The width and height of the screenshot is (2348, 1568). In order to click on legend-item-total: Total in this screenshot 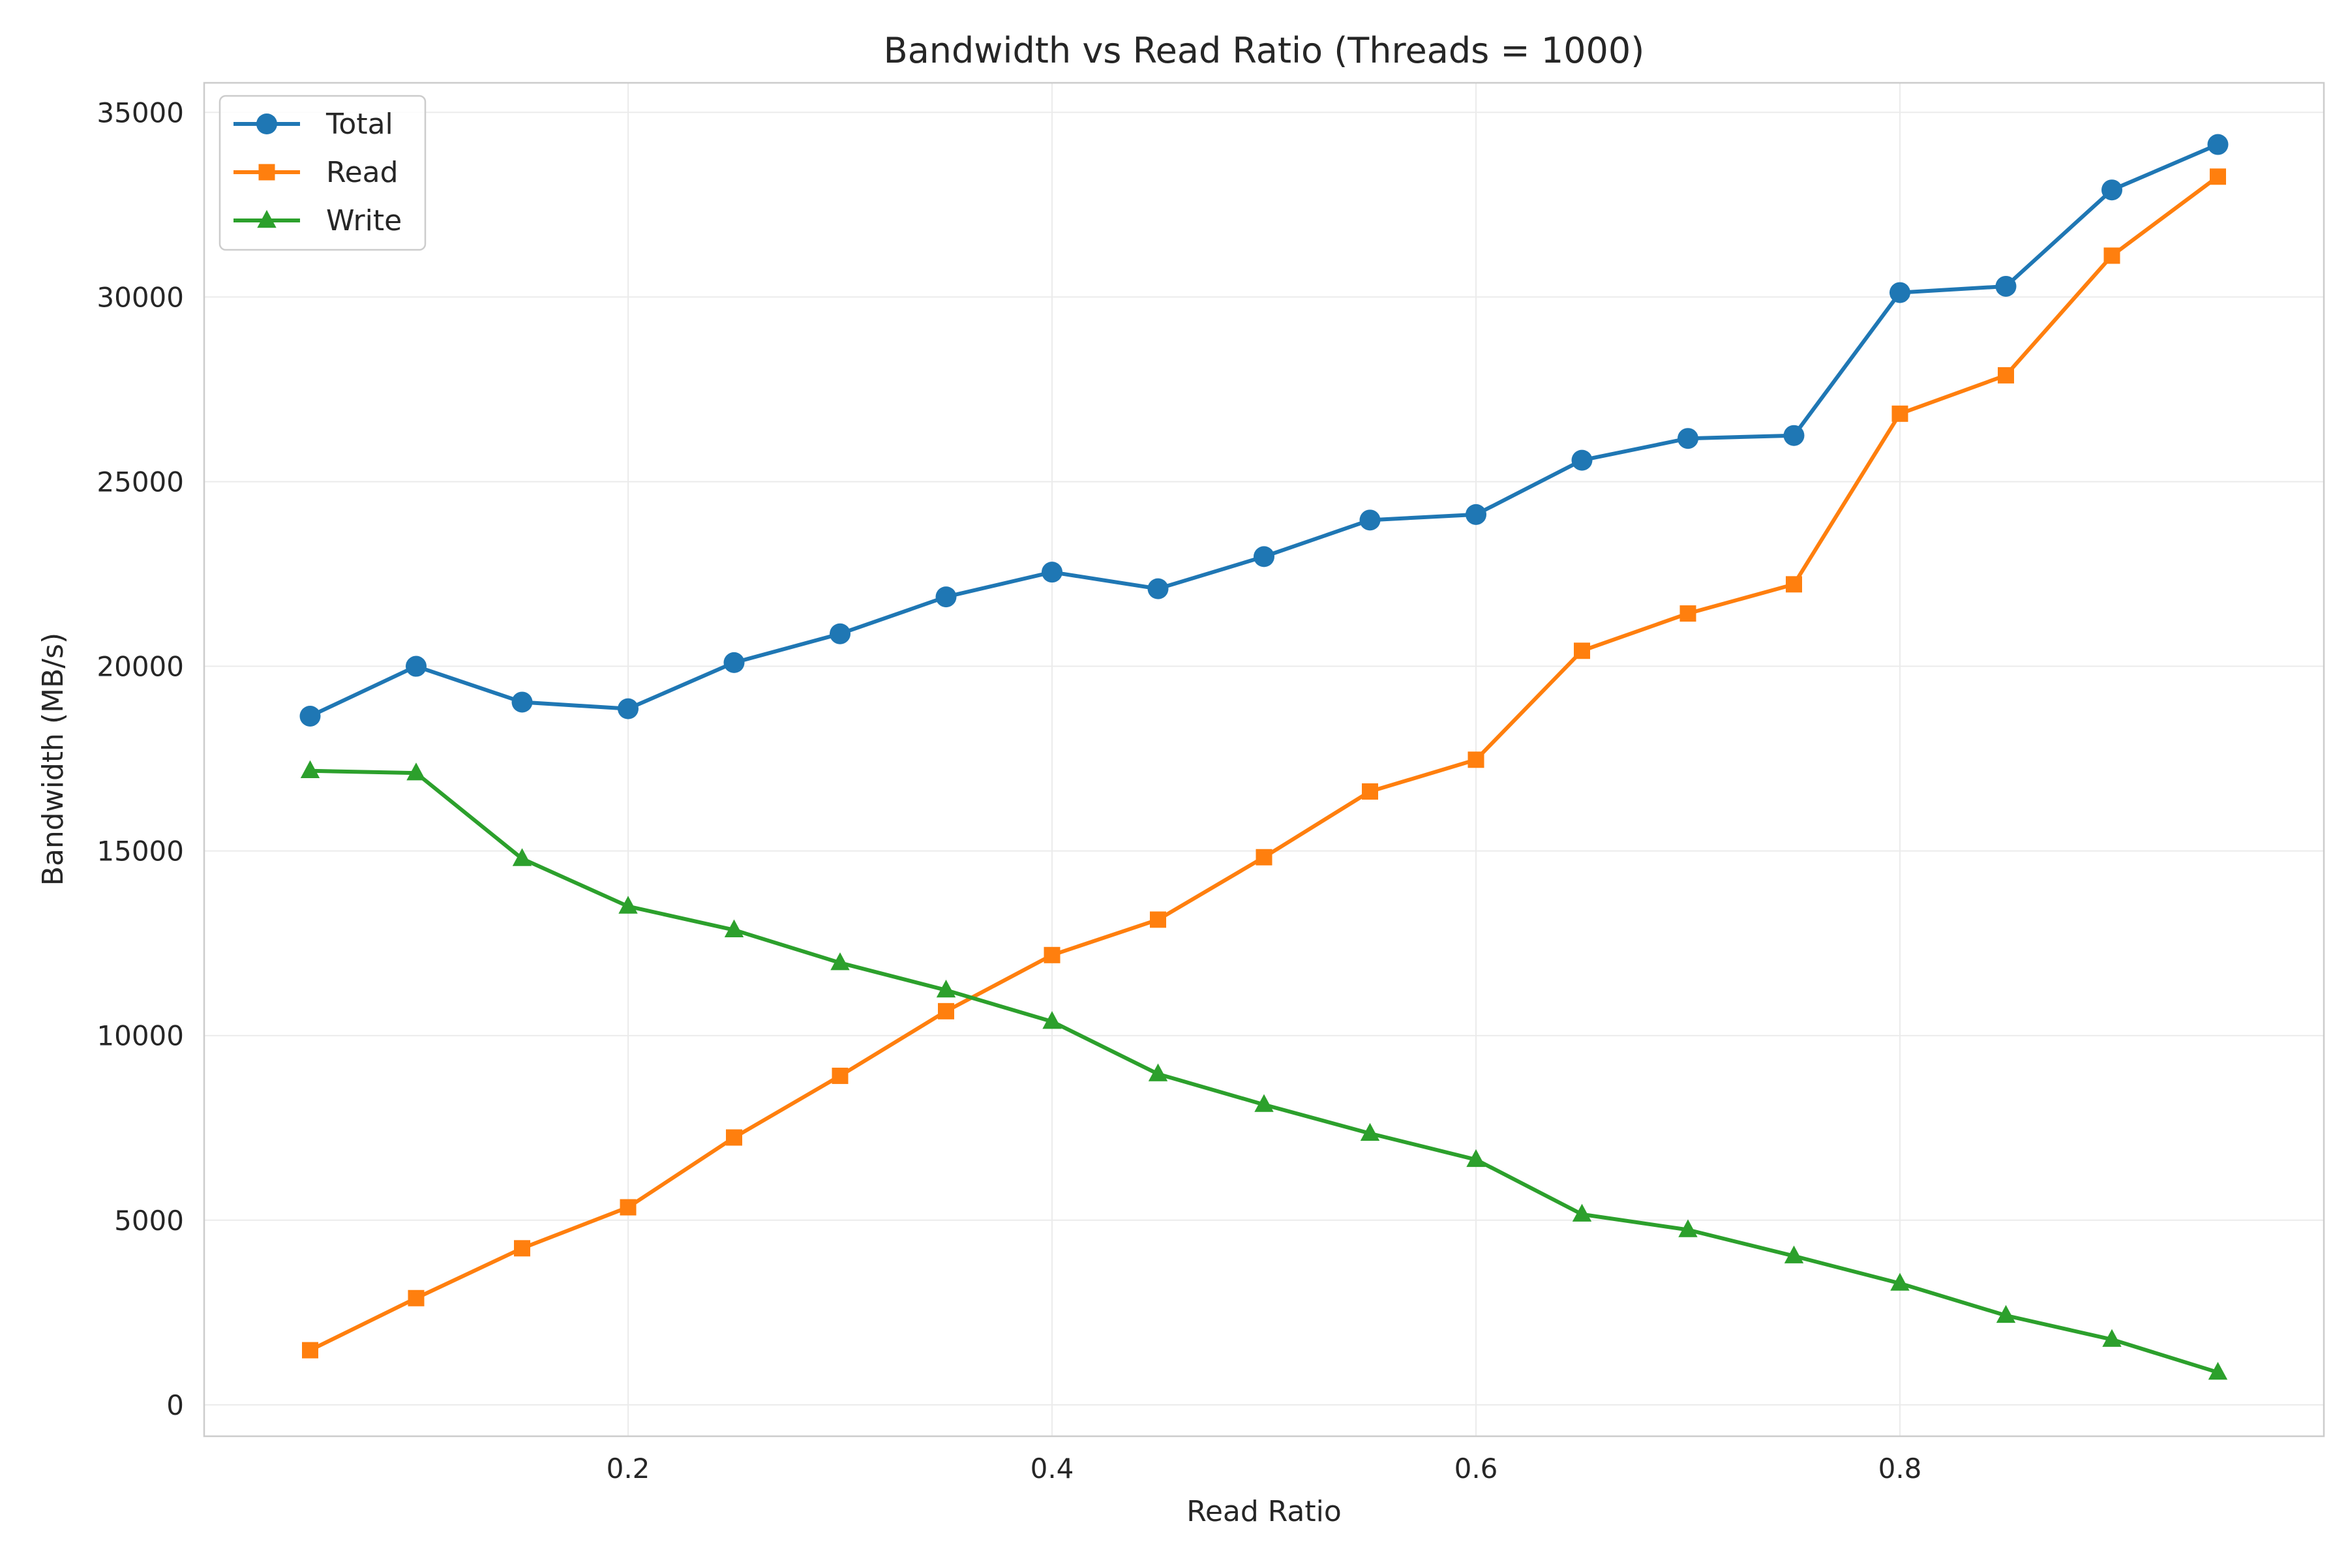, I will do `click(313, 124)`.